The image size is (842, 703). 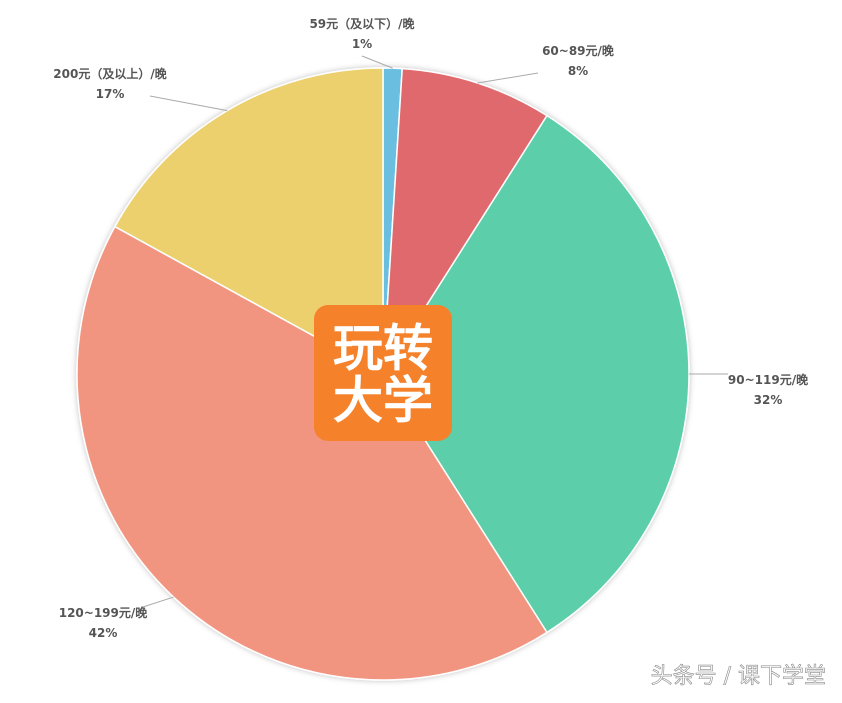 What do you see at coordinates (103, 612) in the screenshot?
I see `slice-label: 120~199元/晚` at bounding box center [103, 612].